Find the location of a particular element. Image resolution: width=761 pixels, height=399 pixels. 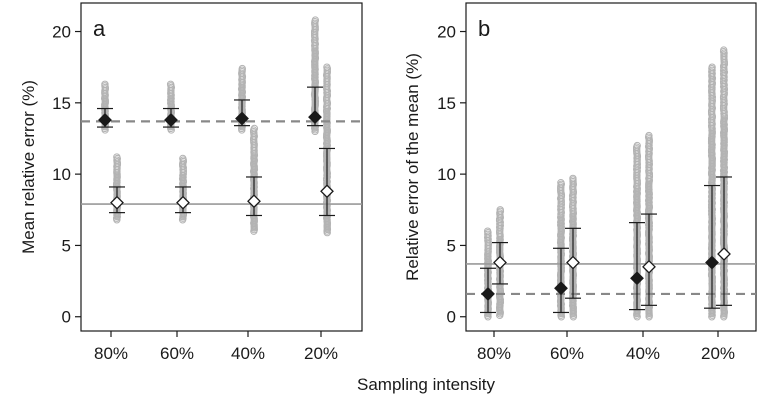

shared-x-axis-label: Sampling intensity is located at coordinates (426, 384).